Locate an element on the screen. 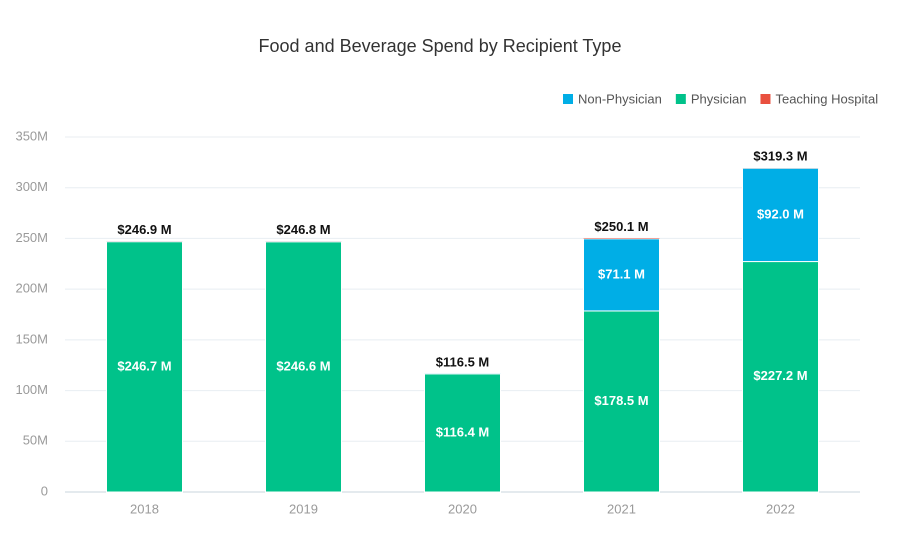  y-tick-label: 250M is located at coordinates (31, 237).